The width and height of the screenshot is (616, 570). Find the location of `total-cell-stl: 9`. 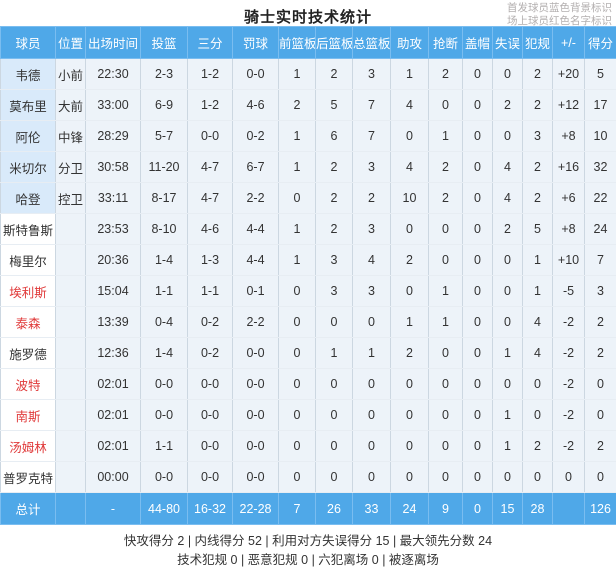

total-cell-stl: 9 is located at coordinates (446, 509).